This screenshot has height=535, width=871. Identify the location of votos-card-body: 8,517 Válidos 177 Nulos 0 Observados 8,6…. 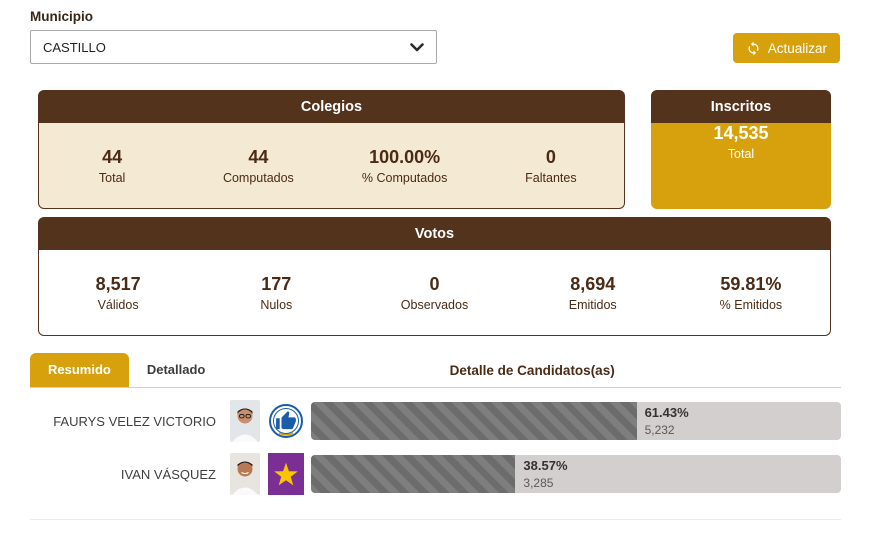
(434, 293).